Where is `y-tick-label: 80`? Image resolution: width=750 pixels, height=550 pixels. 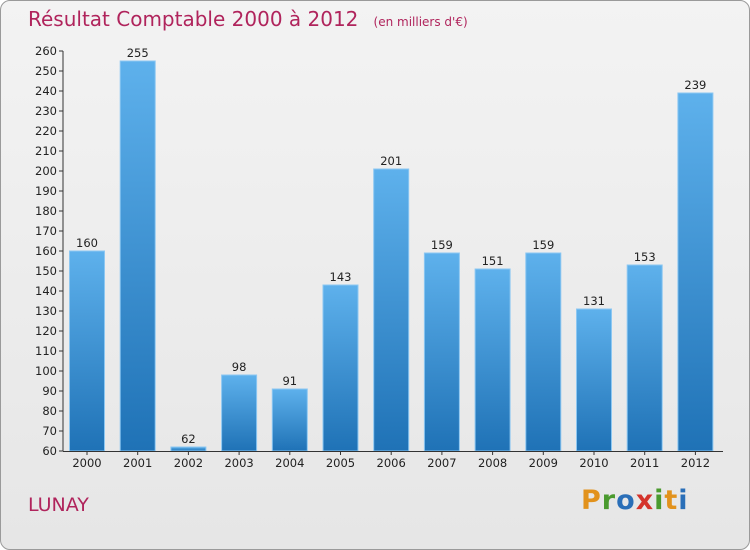 y-tick-label: 80 is located at coordinates (49, 411).